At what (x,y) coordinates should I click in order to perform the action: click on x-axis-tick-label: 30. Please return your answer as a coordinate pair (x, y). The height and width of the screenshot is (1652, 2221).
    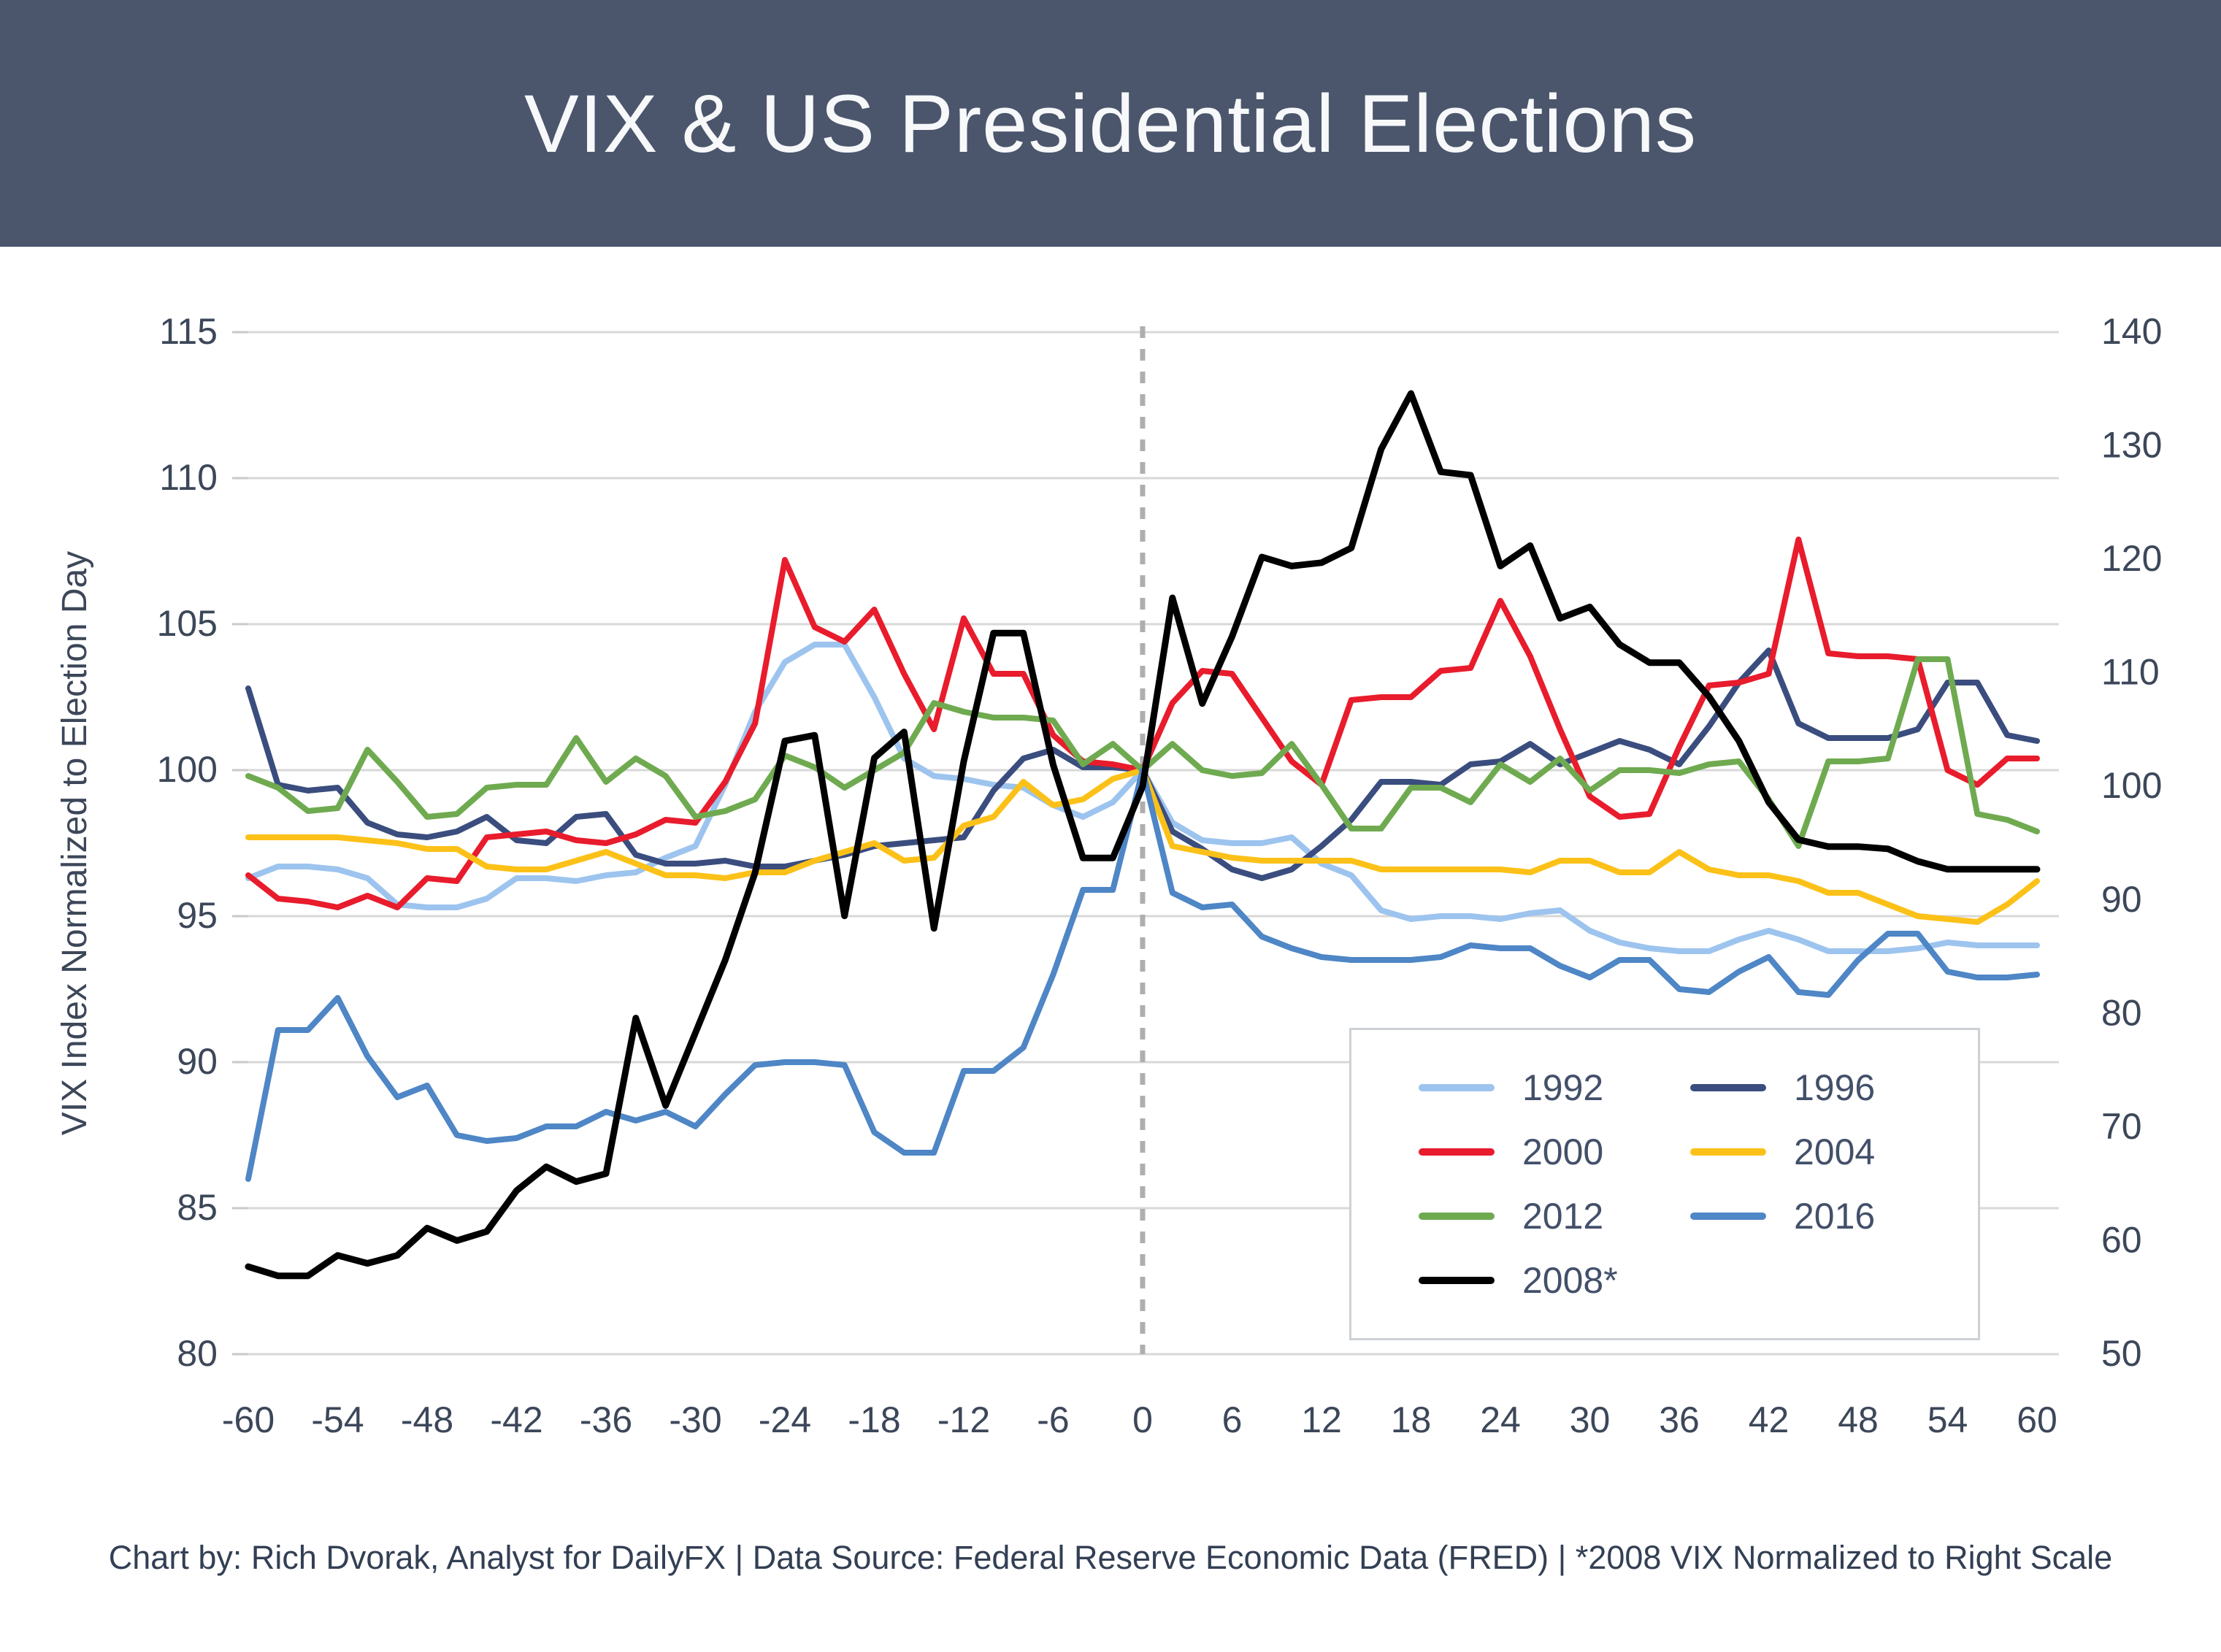
    Looking at the image, I should click on (1590, 1419).